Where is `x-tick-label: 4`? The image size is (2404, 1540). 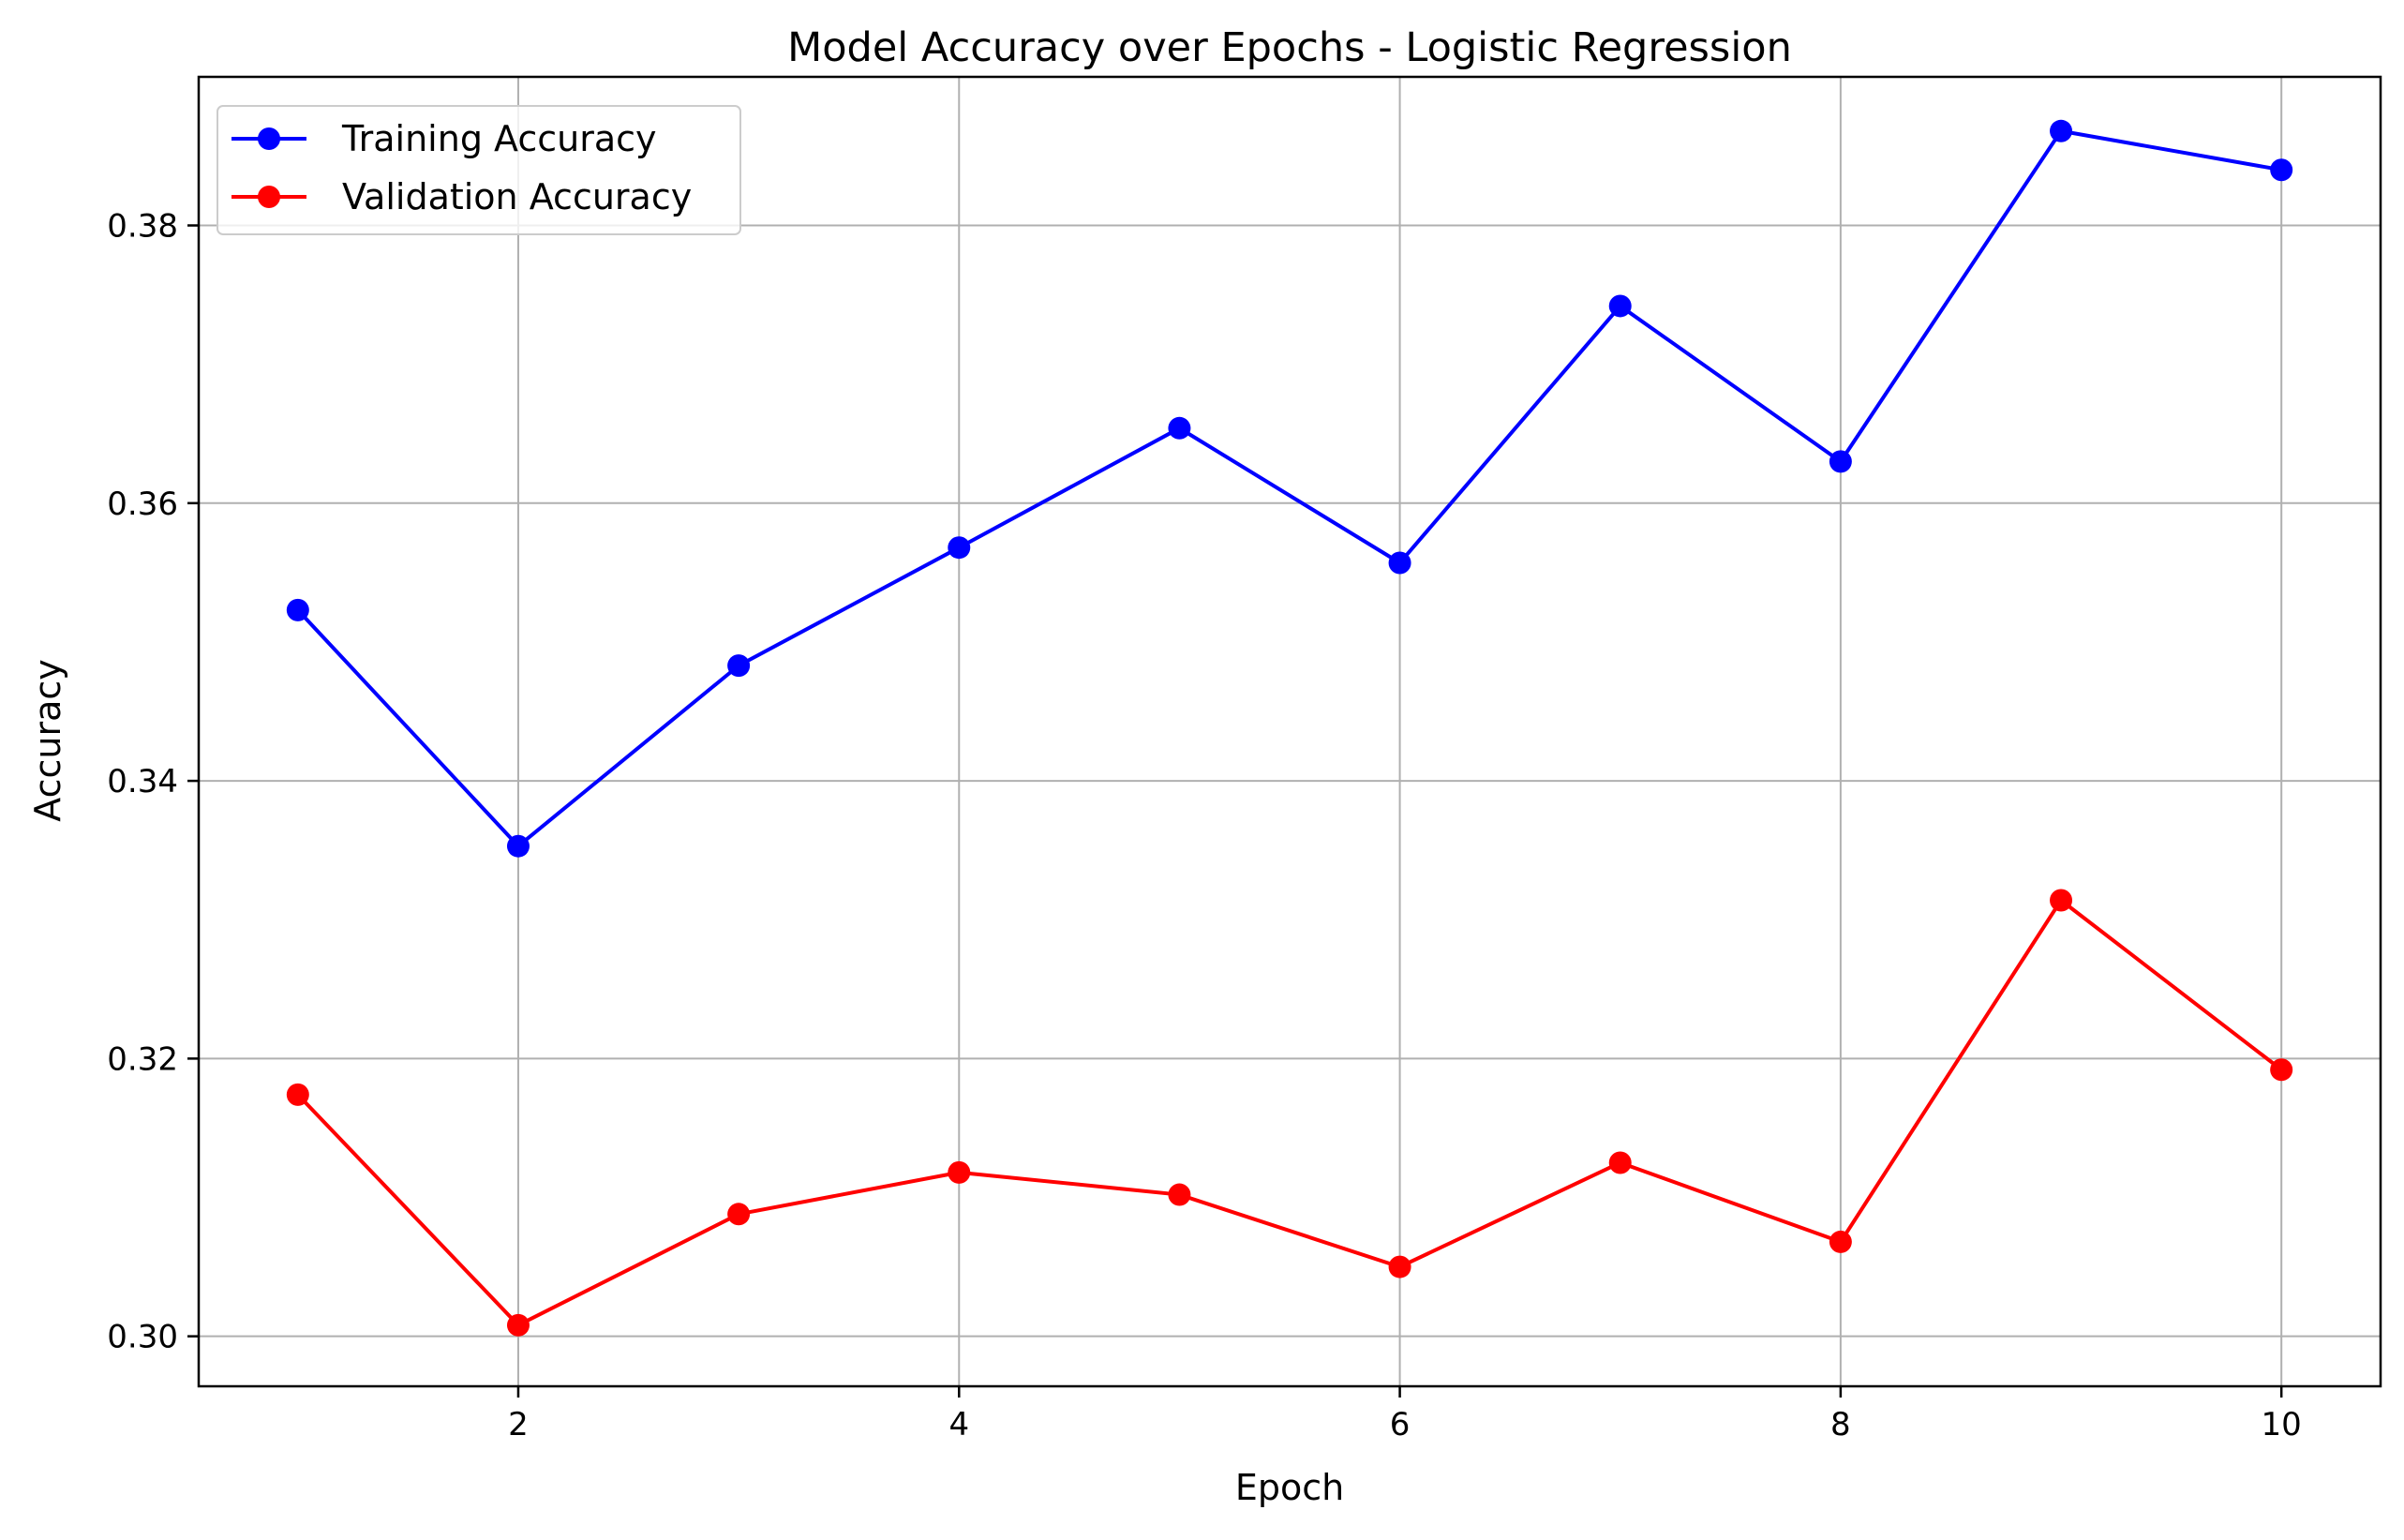 x-tick-label: 4 is located at coordinates (958, 1424).